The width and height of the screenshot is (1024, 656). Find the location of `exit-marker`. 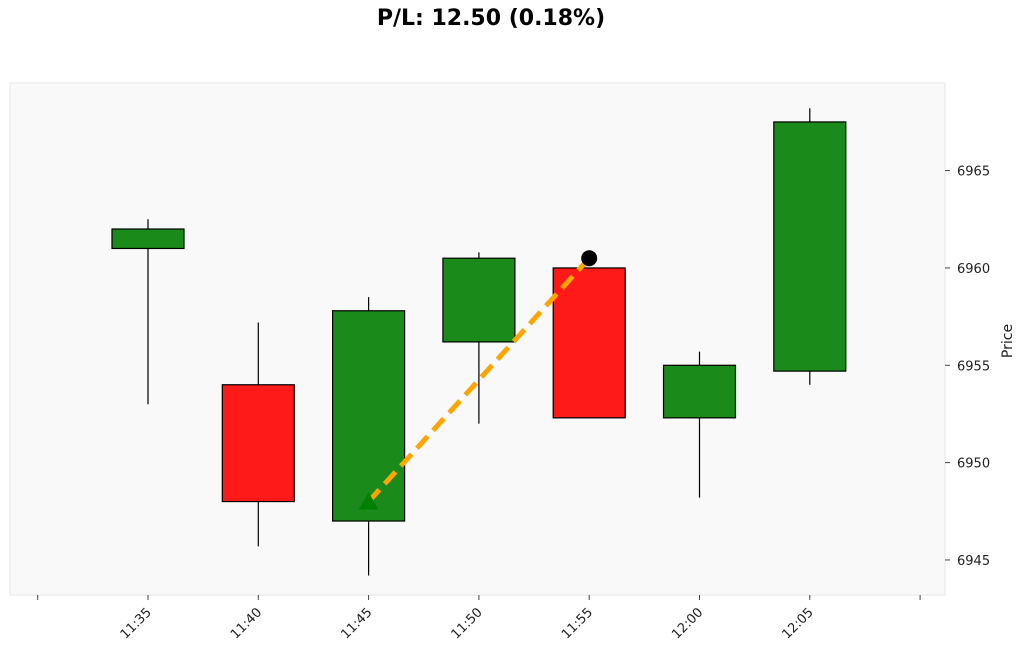

exit-marker is located at coordinates (589, 258).